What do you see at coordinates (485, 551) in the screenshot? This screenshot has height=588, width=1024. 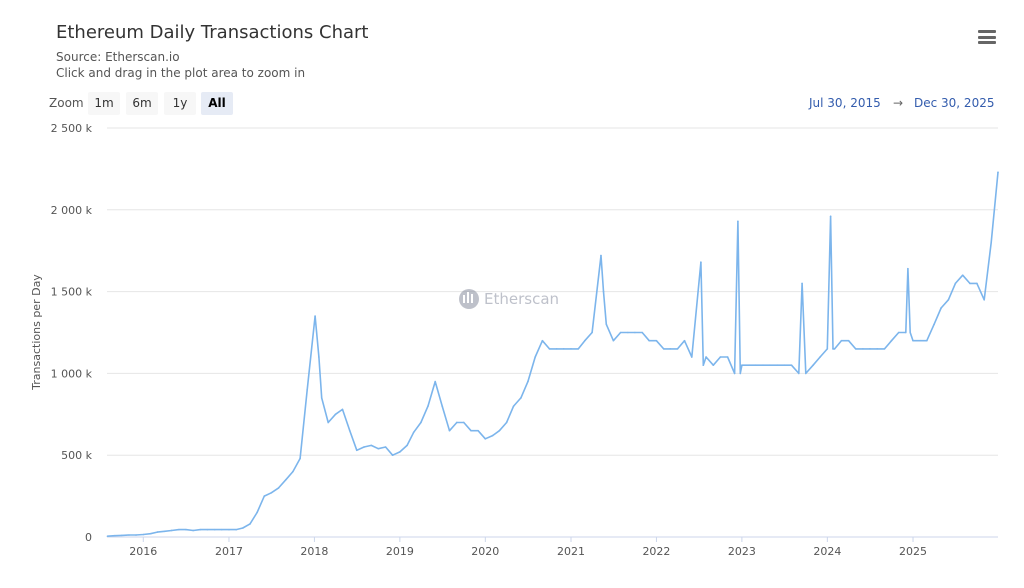 I see `x-tick-label: 2020` at bounding box center [485, 551].